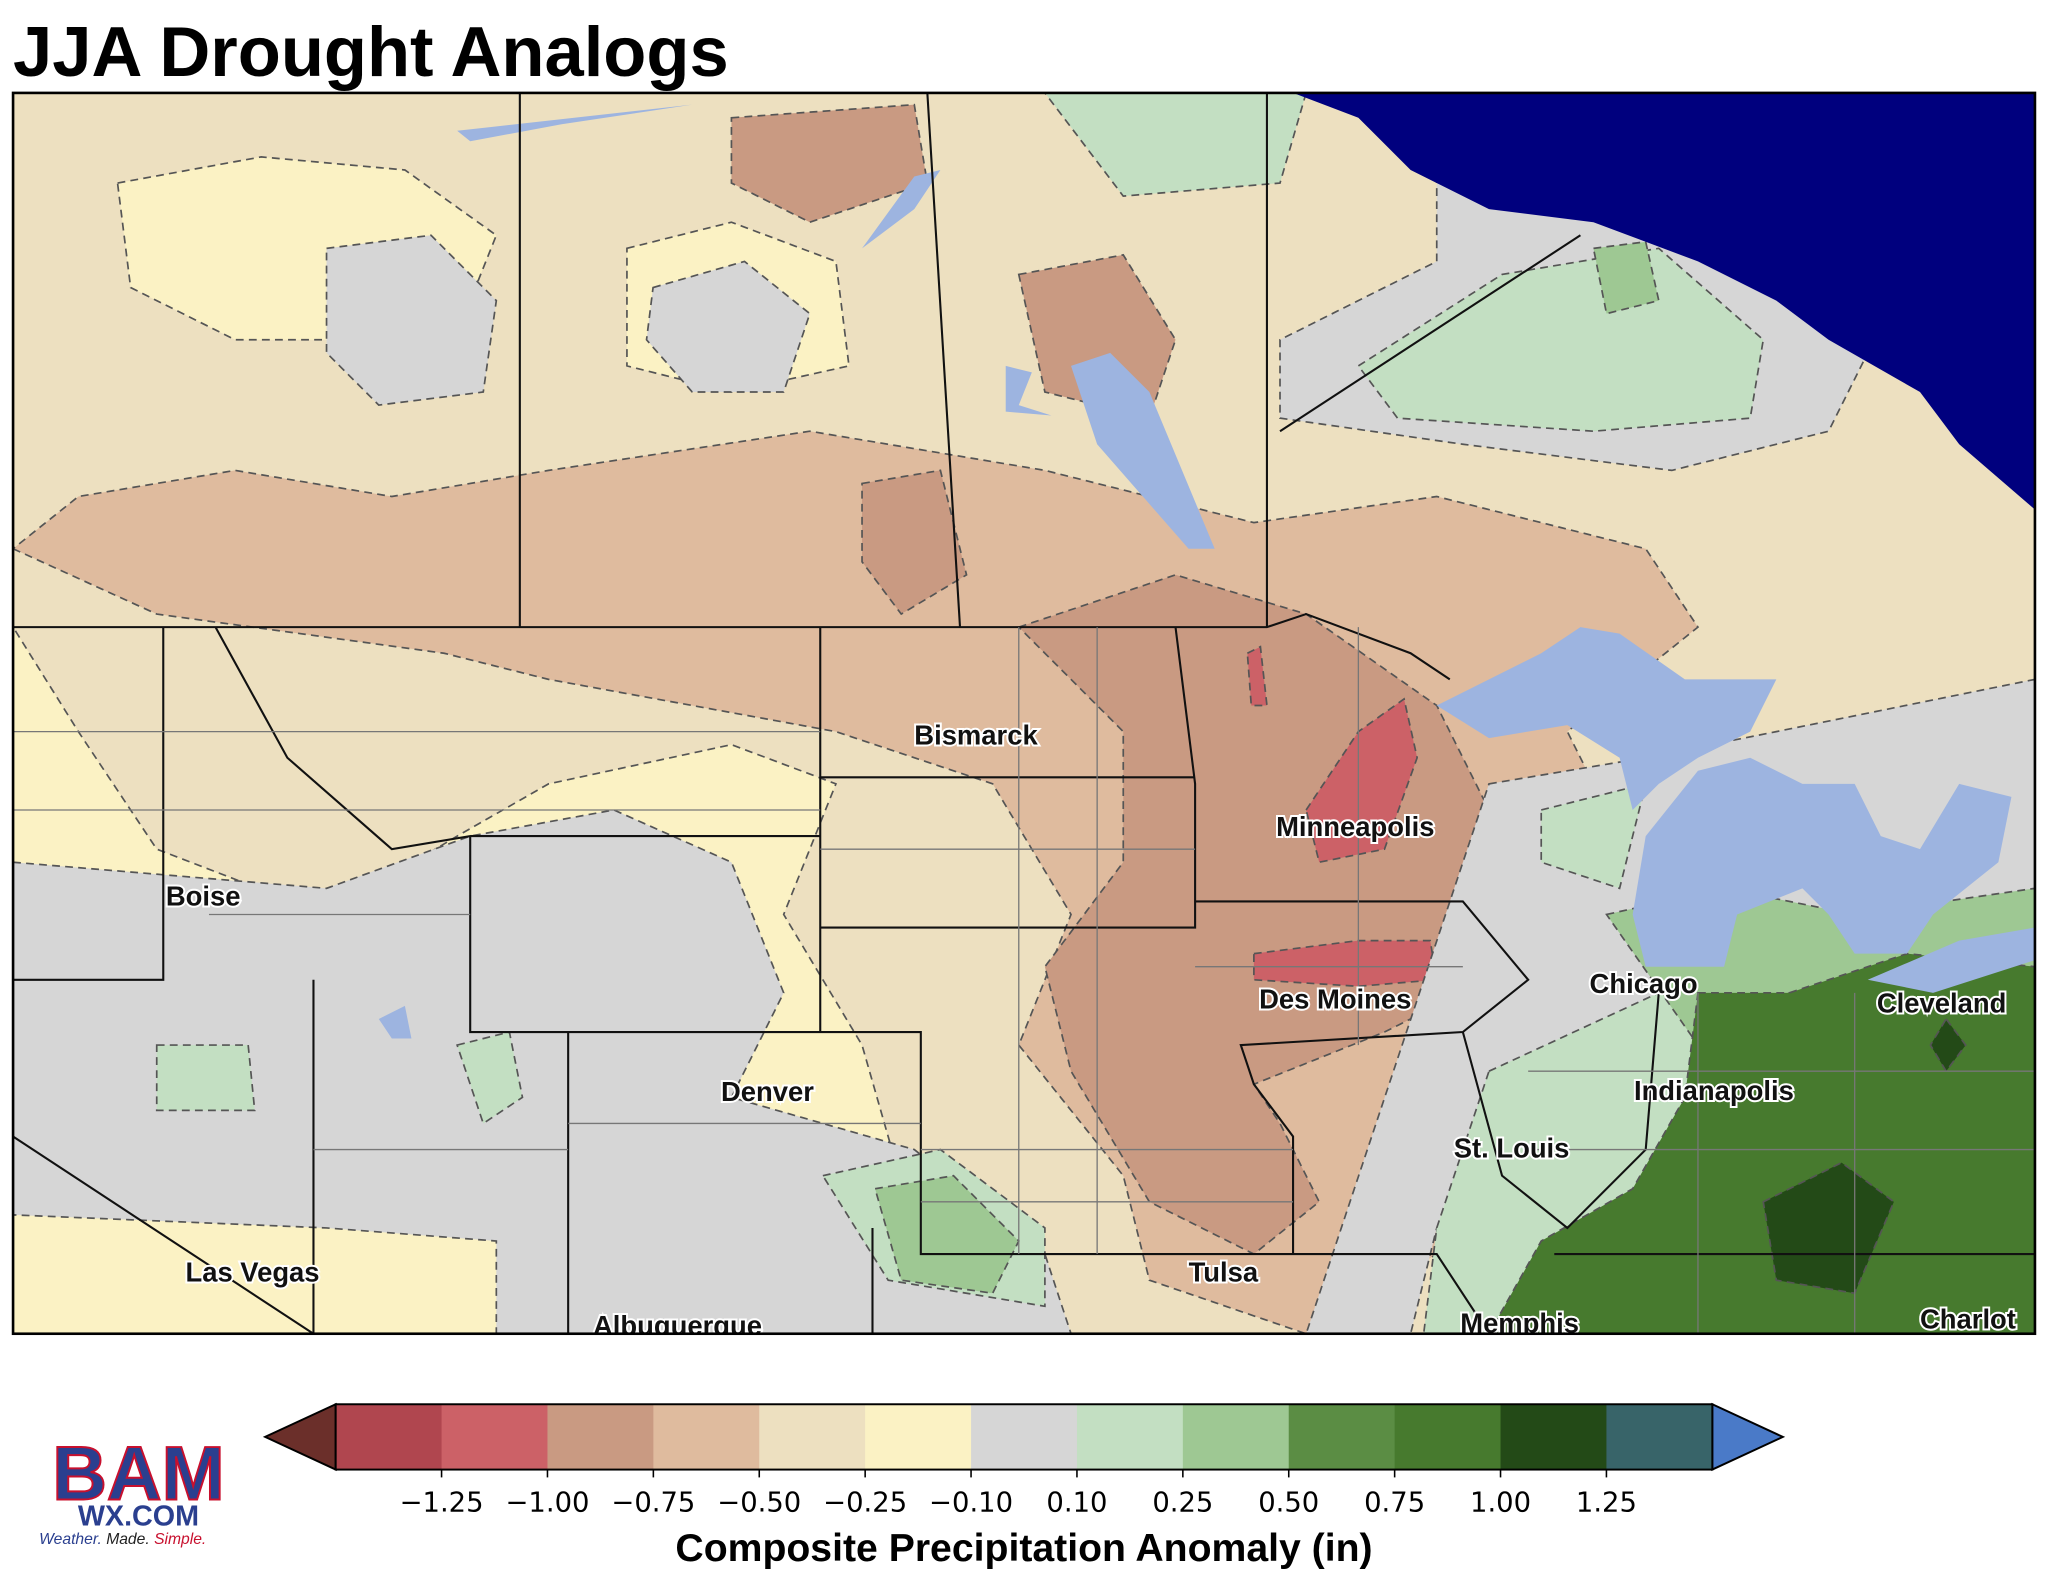 The height and width of the screenshot is (1586, 2048). Describe the element at coordinates (547, 1502) in the screenshot. I see `colorbar-tick-label: −1.00` at that location.